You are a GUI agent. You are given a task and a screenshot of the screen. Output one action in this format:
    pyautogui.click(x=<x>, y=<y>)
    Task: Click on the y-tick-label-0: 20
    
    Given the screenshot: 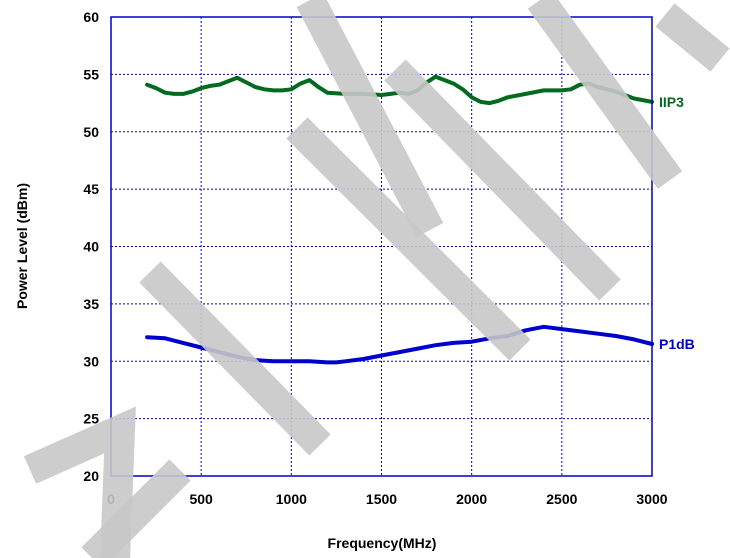 What is the action you would take?
    pyautogui.click(x=91, y=476)
    